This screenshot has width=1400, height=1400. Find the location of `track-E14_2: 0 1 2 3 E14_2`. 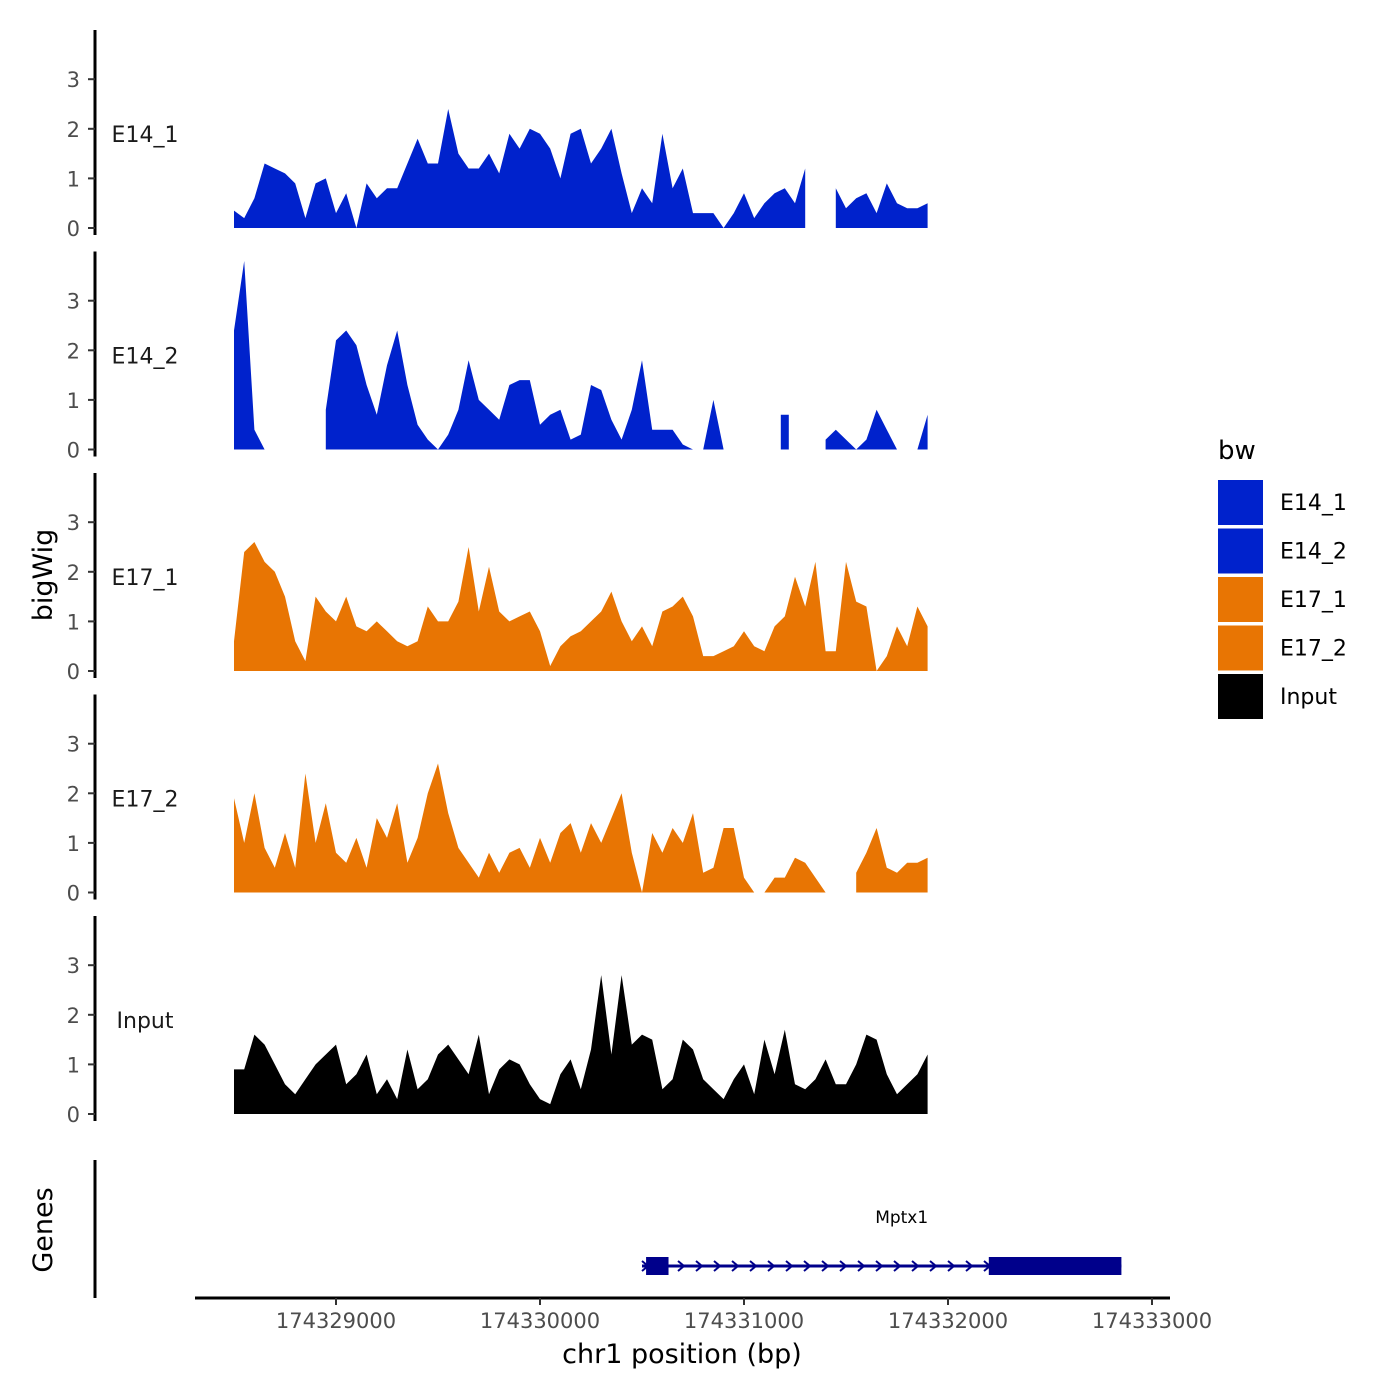

track-E14_2: 0 1 2 3 E14_2 is located at coordinates (497, 357).